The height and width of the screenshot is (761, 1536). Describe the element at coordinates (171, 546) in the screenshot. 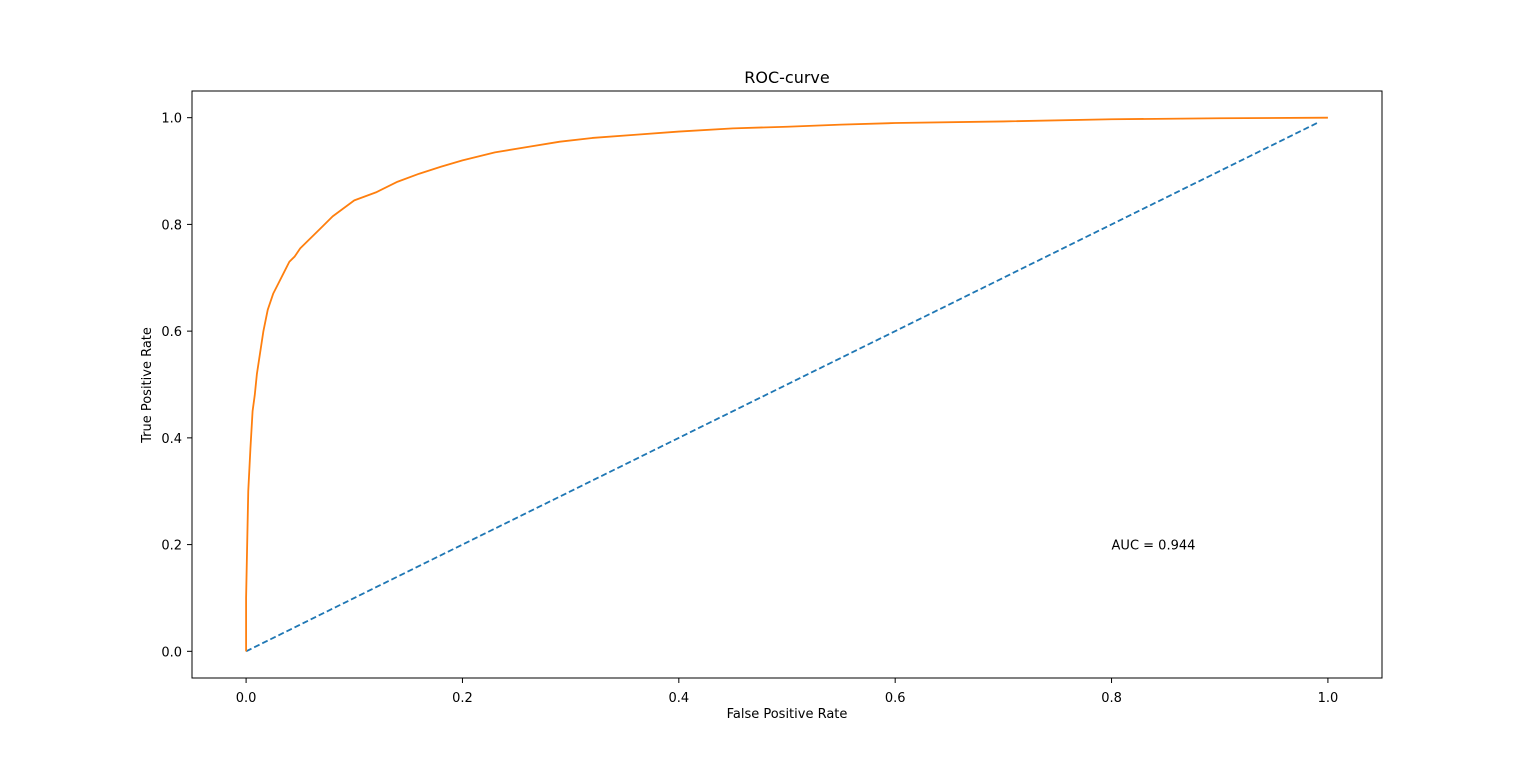

I see `y-tick-label: 0.2` at that location.